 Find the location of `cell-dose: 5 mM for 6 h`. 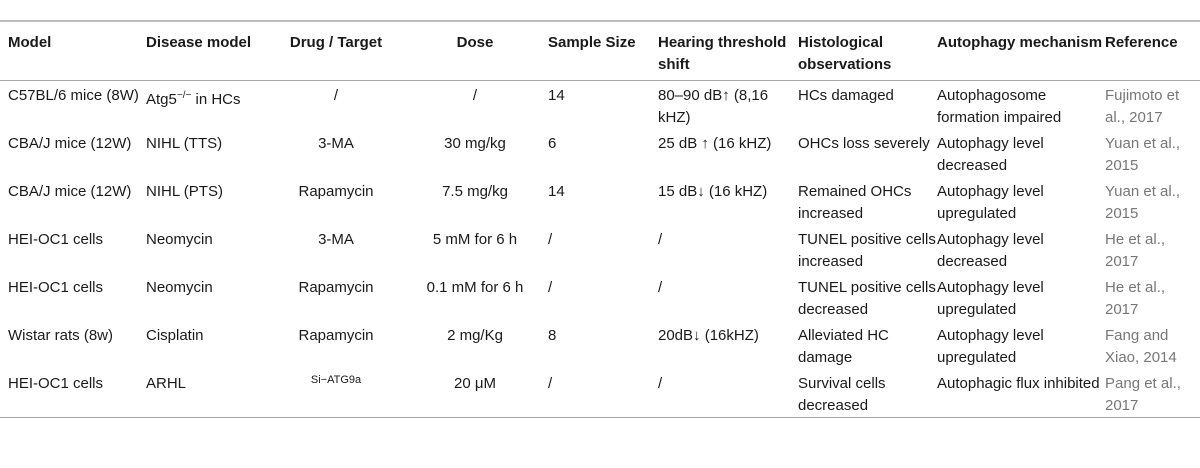

cell-dose: 5 mM for 6 h is located at coordinates (475, 239).